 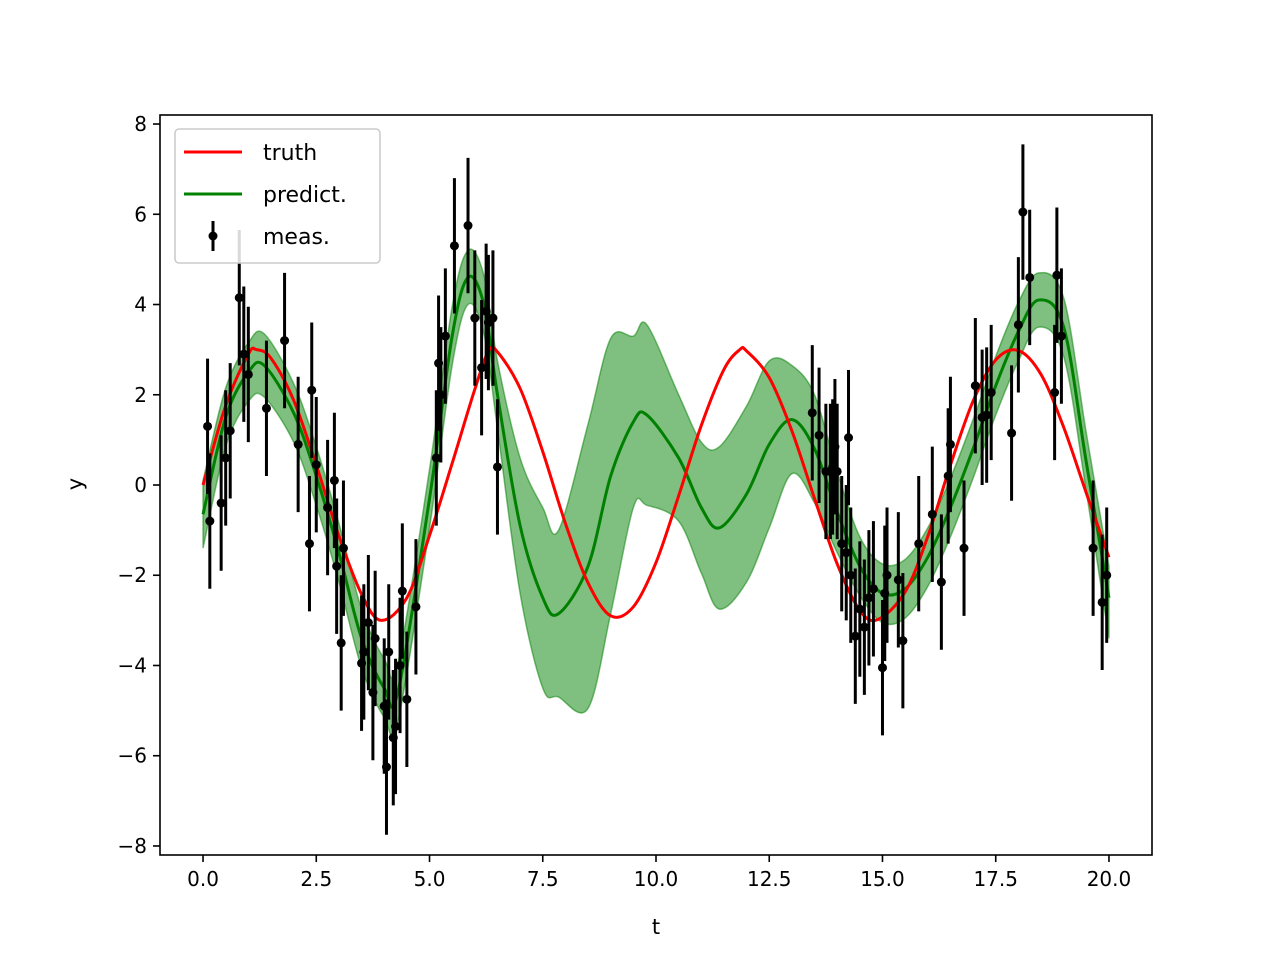 What do you see at coordinates (290, 153) in the screenshot?
I see `legend-label-truth: truth` at bounding box center [290, 153].